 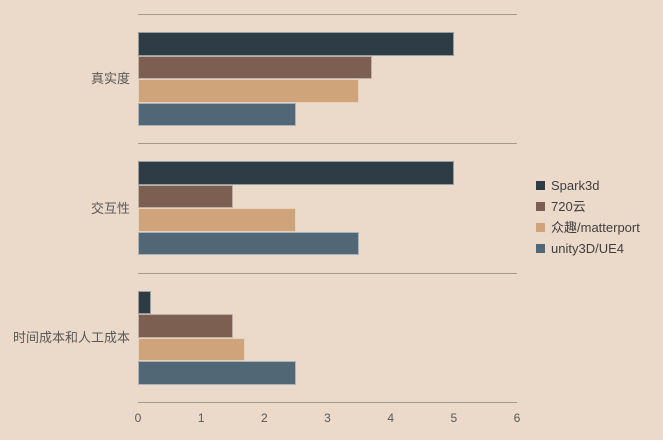 What do you see at coordinates (568, 206) in the screenshot?
I see `legend-label: 720云` at bounding box center [568, 206].